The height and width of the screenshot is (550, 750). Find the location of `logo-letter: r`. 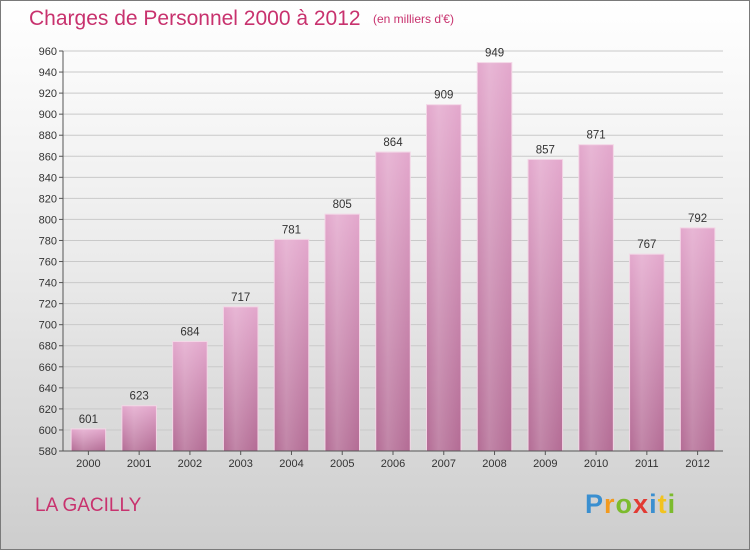

logo-letter: r is located at coordinates (610, 504).